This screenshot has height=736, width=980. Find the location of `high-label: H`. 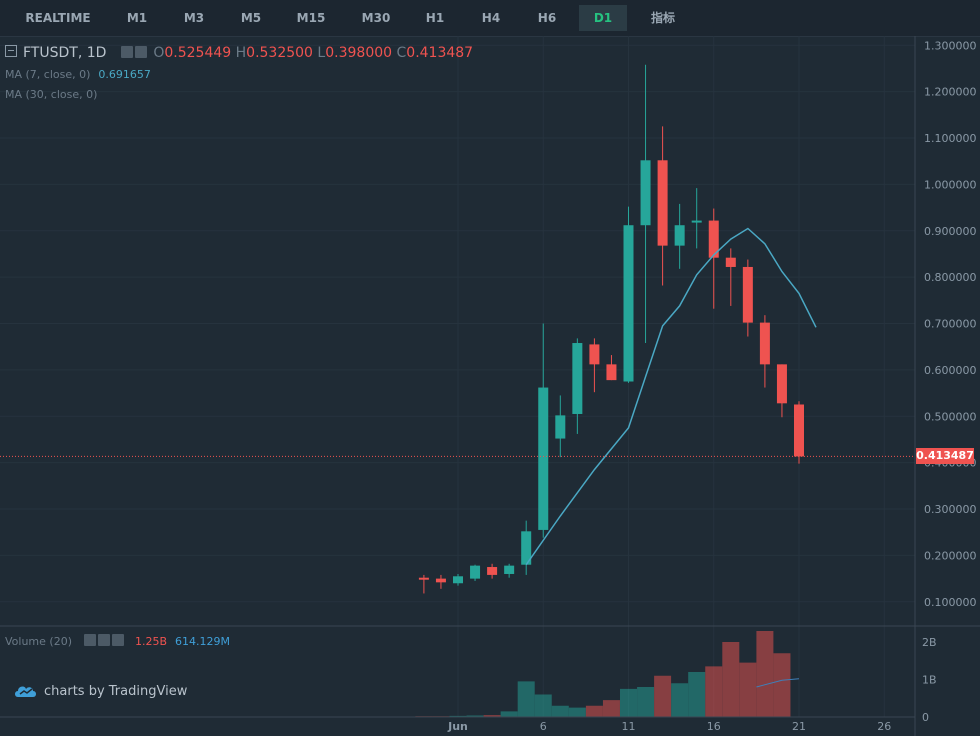

high-label: H is located at coordinates (241, 53).